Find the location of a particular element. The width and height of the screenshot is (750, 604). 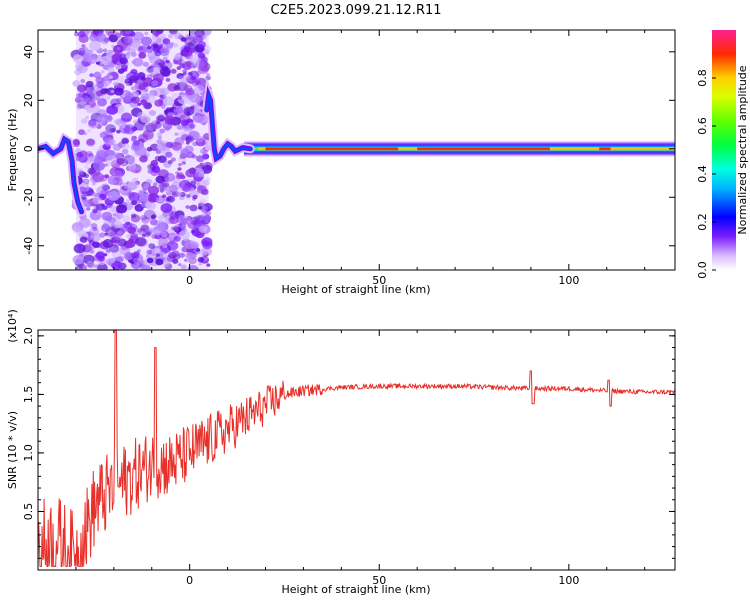

spectrogram-y-tick-label: 40 is located at coordinates (28, 52).